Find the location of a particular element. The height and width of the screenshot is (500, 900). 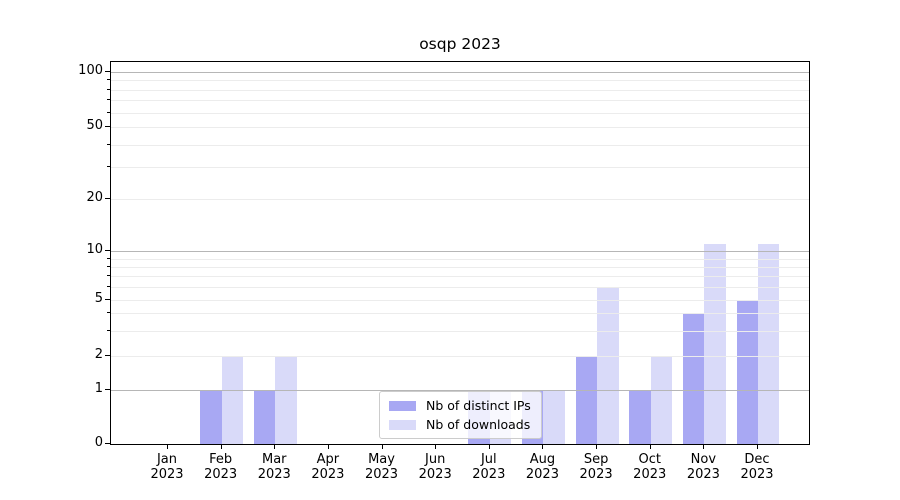

x-tick-label-sep: Sep 2023 is located at coordinates (596, 467).